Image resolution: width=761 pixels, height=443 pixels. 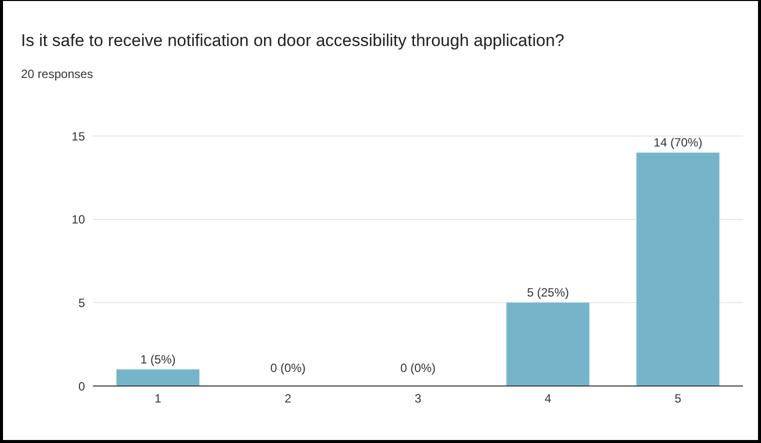 I want to click on y-tick-label: 15, so click(x=79, y=136).